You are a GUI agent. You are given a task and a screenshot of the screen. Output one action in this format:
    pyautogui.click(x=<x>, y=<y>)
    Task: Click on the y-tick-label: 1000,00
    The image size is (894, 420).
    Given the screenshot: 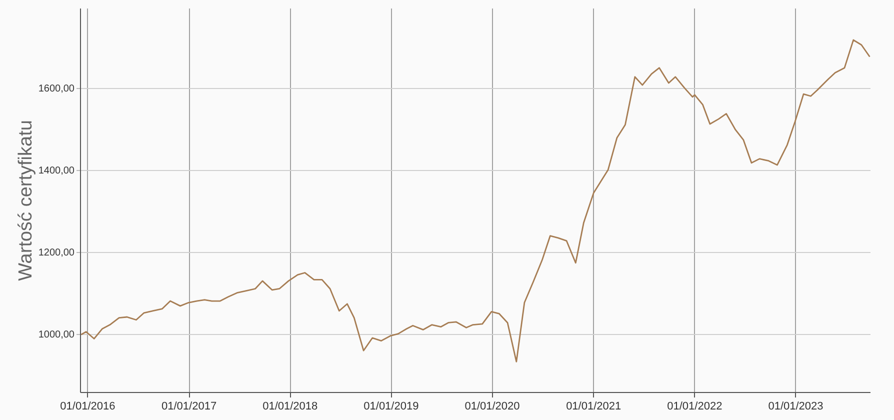 What is the action you would take?
    pyautogui.click(x=56, y=334)
    